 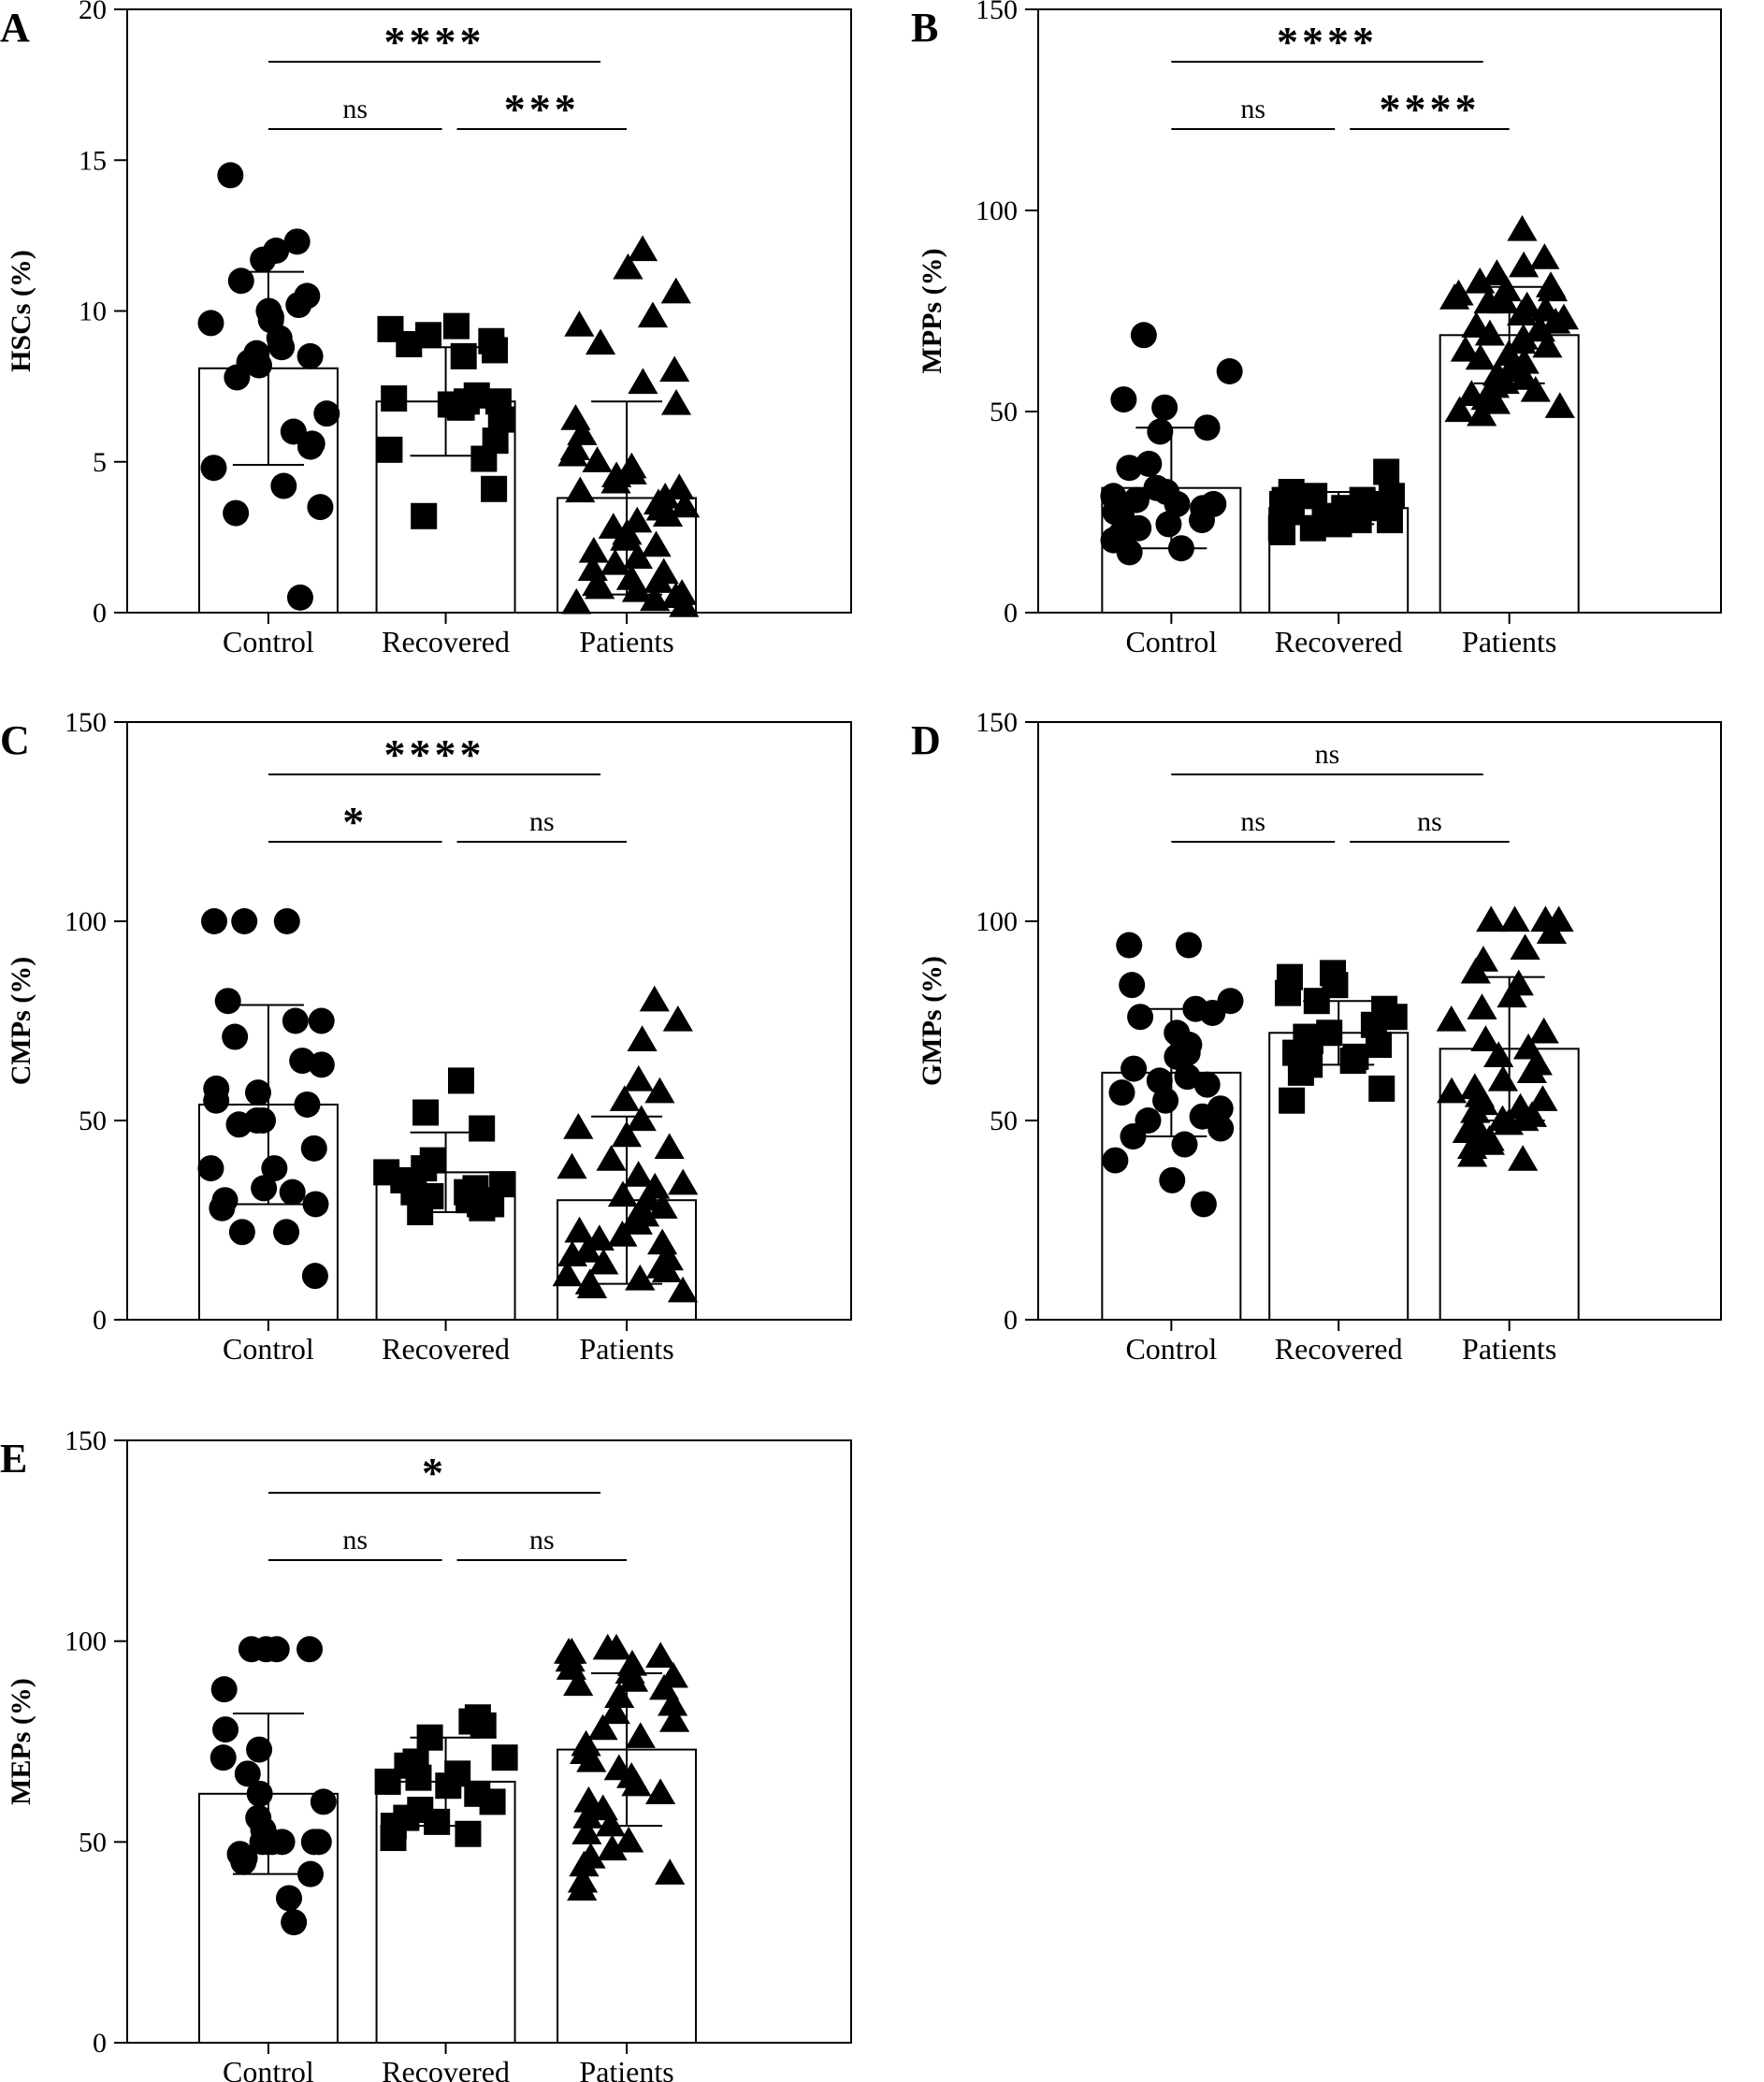 What do you see at coordinates (93, 13) in the screenshot?
I see `y-tick-label: 20` at bounding box center [93, 13].